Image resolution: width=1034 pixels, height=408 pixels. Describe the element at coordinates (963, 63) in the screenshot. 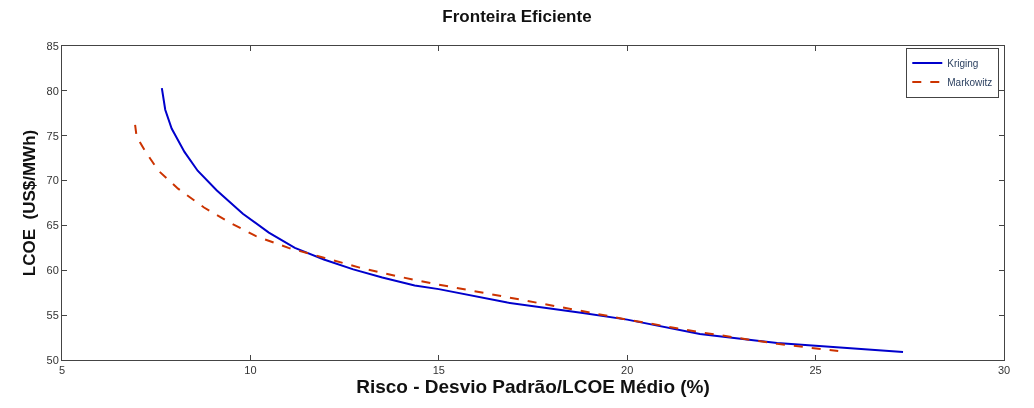

I see `legend-label: Kriging` at that location.